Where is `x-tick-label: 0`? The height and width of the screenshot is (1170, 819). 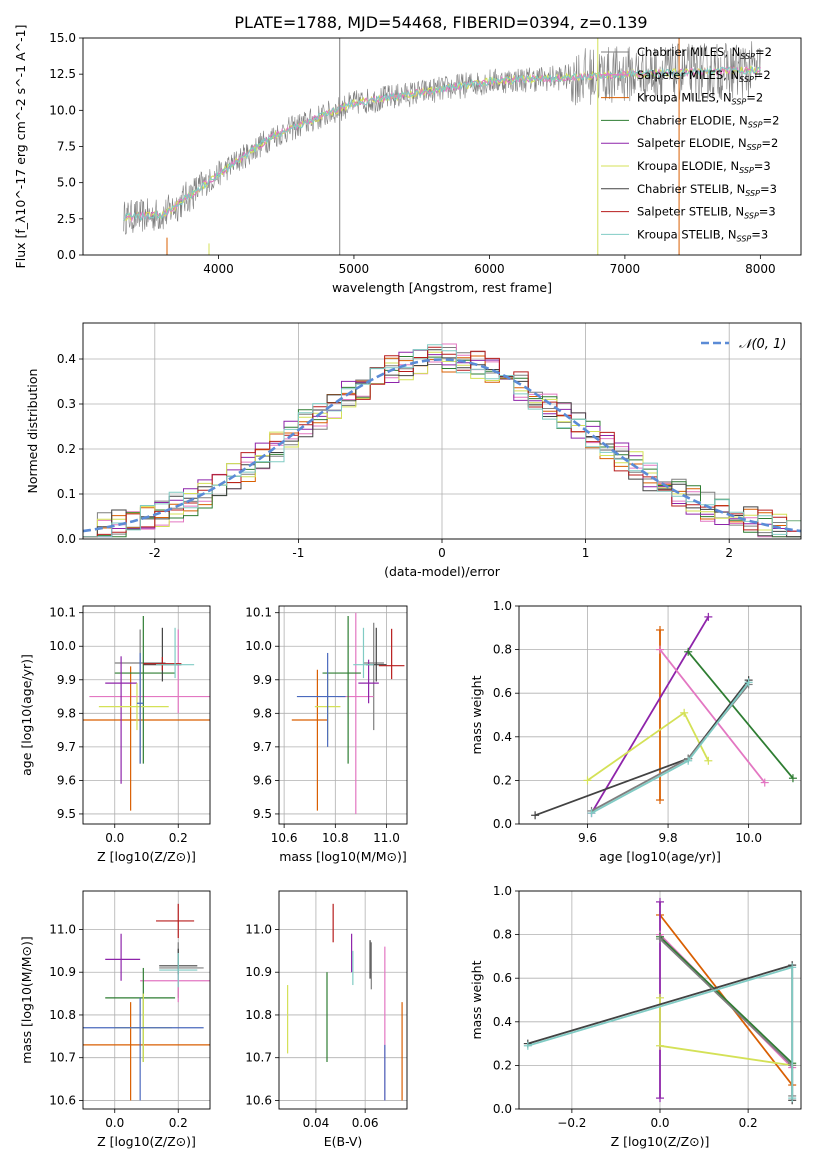
x-tick-label: 0 is located at coordinates (442, 553).